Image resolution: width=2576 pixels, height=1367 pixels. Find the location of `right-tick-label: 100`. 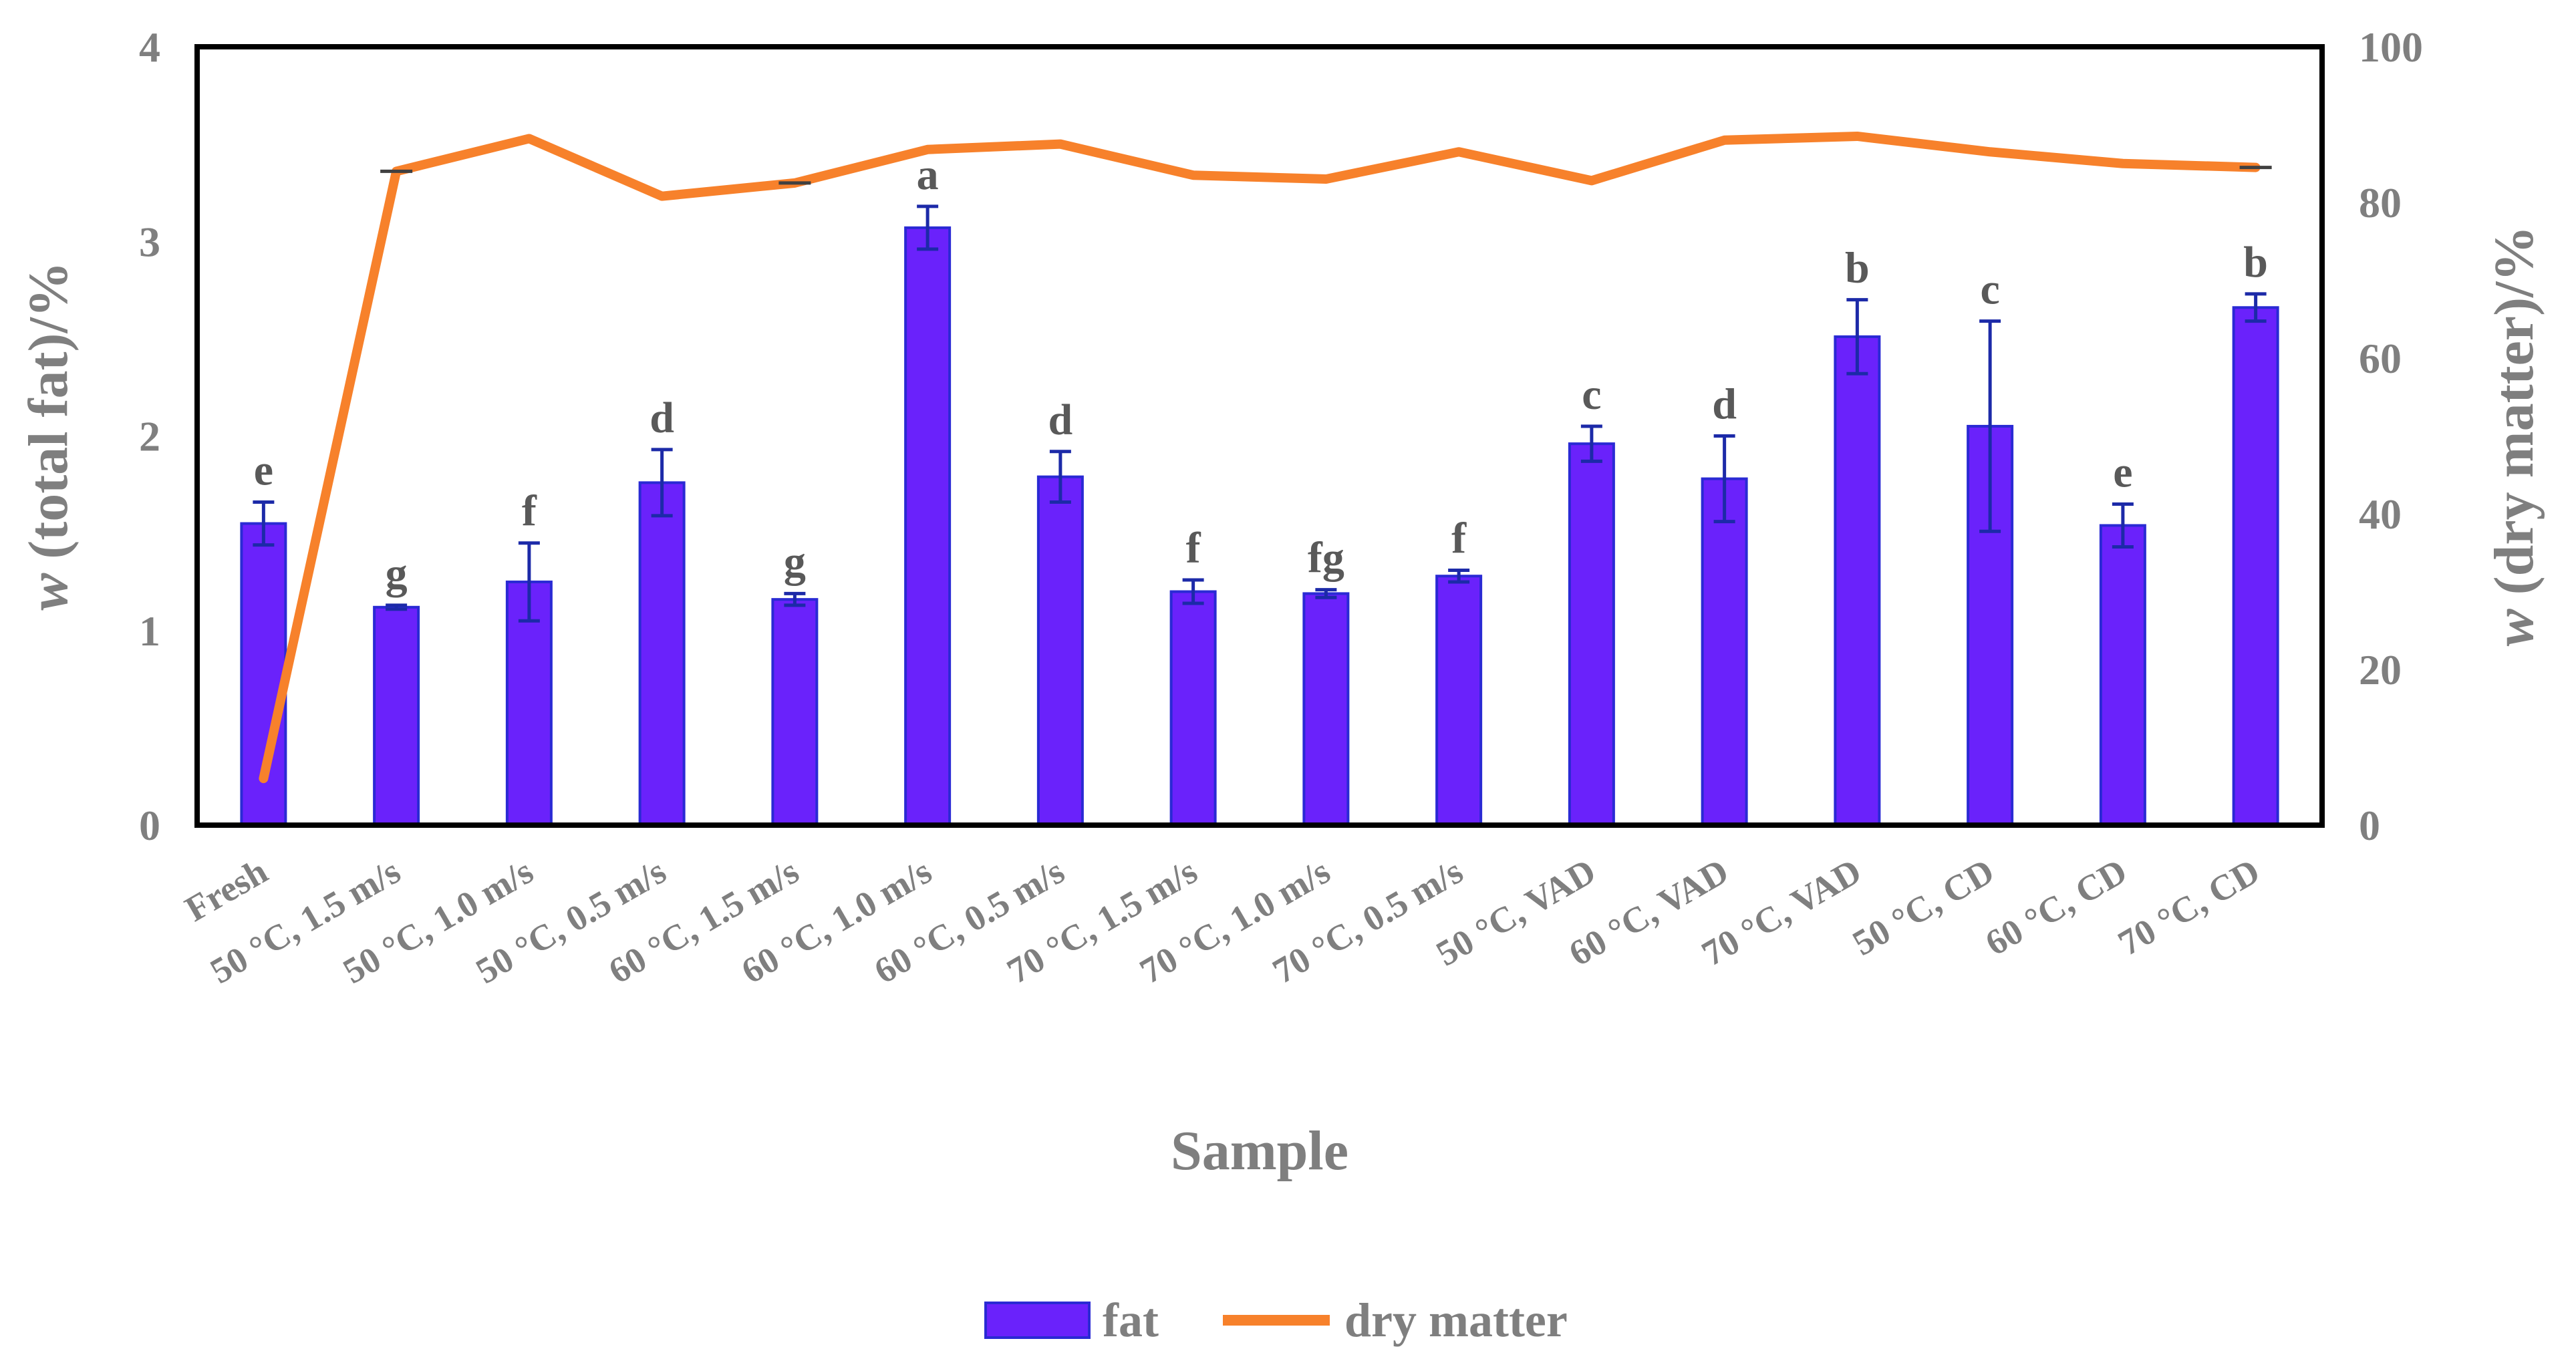

right-tick-label: 100 is located at coordinates (2391, 47).